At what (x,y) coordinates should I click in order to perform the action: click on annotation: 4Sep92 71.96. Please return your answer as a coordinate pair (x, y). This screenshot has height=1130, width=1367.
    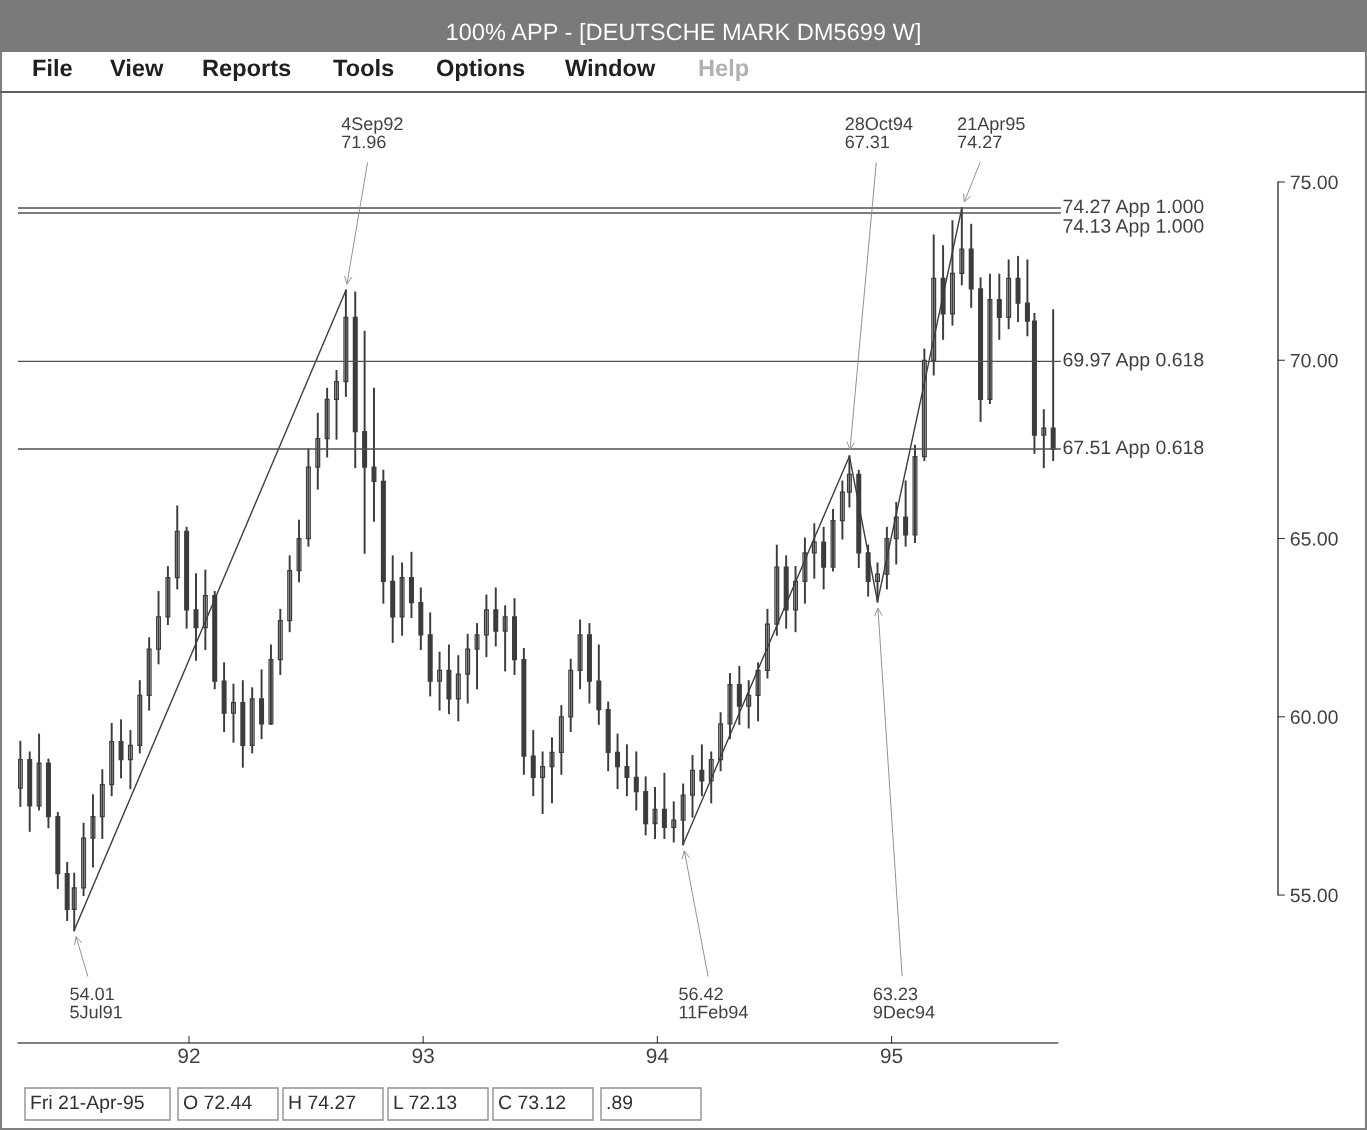
    Looking at the image, I should click on (372, 133).